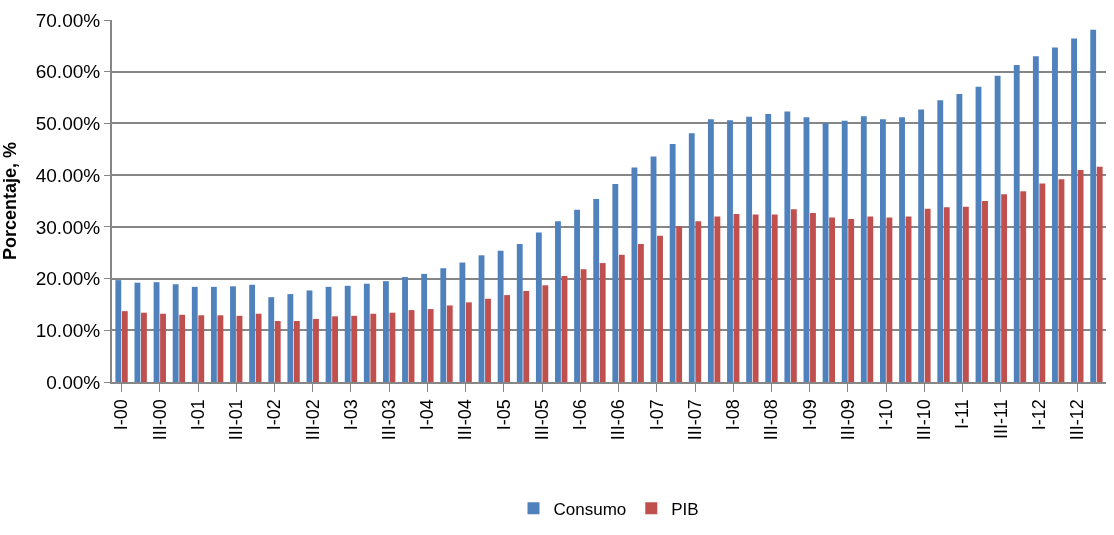  Describe the element at coordinates (503, 415) in the screenshot. I see `x-tick-label: I-05` at that location.